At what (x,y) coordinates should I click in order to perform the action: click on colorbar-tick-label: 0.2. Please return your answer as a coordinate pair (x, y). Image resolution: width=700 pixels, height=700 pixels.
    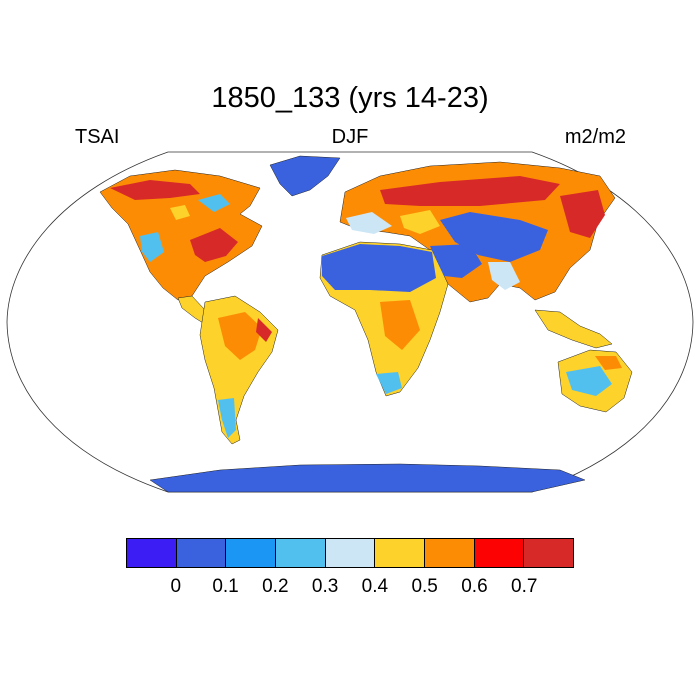
    Looking at the image, I should click on (275, 587).